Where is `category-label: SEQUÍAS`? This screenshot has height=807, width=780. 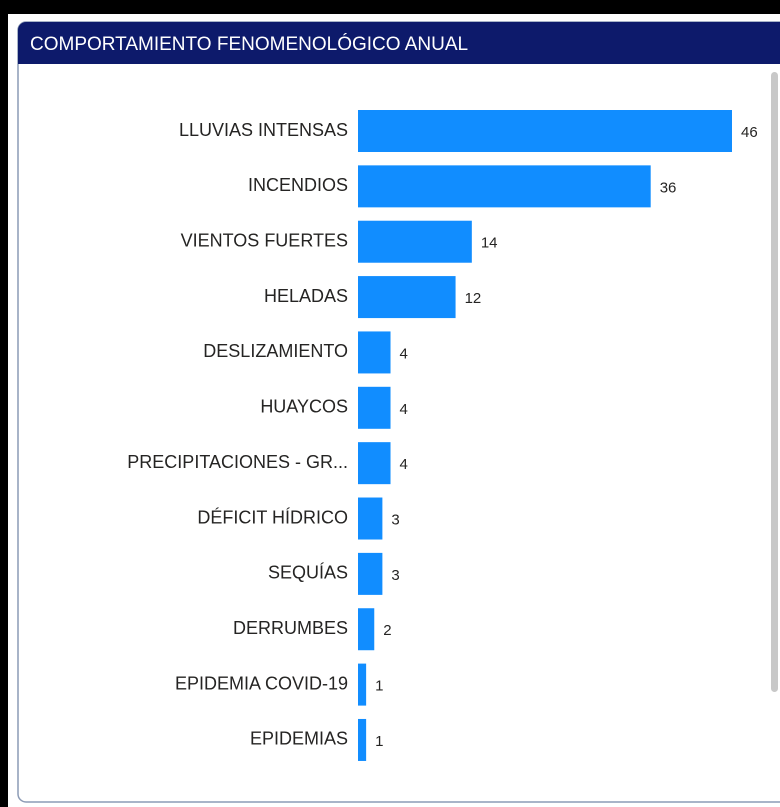
category-label: SEQUÍAS is located at coordinates (308, 573).